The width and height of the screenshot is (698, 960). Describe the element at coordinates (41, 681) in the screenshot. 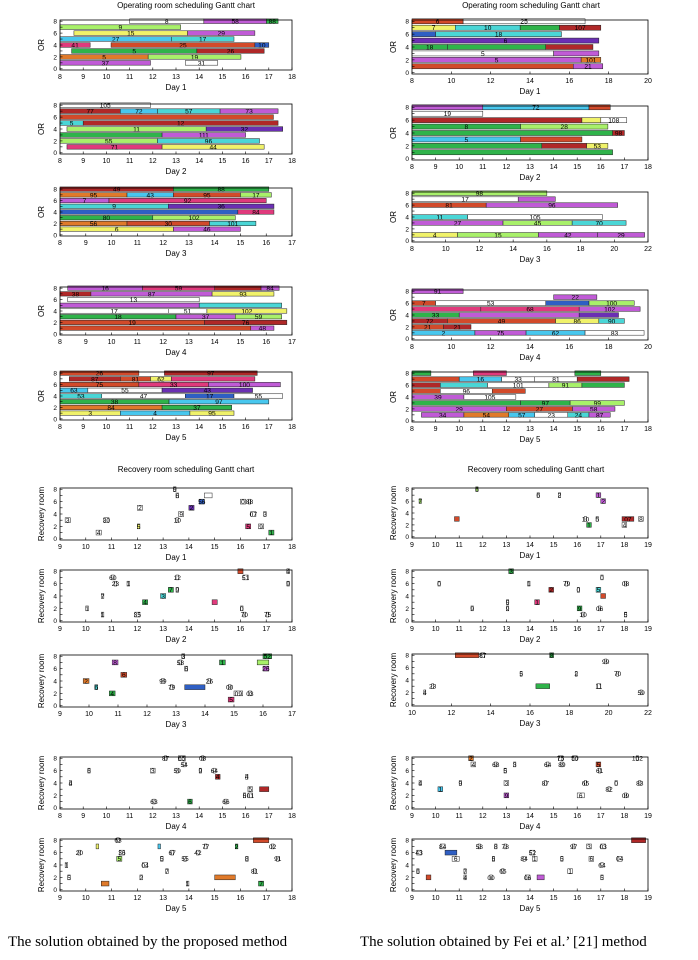

I see `y-axis-label: Recovery room` at that location.